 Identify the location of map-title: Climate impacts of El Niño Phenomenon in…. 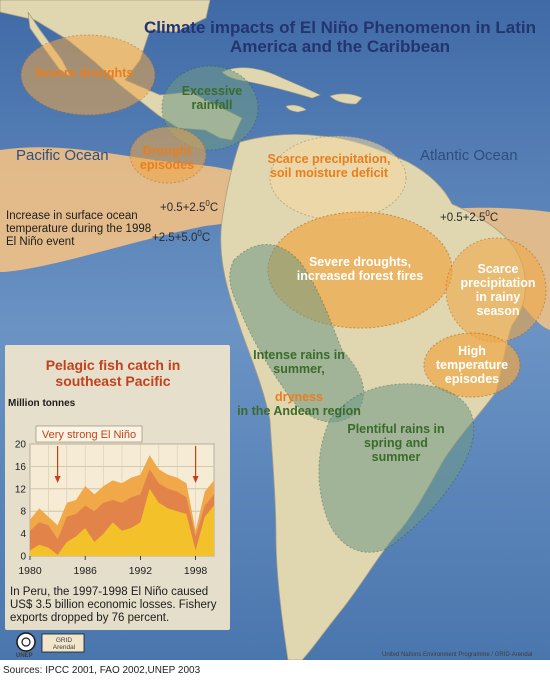
(340, 37).